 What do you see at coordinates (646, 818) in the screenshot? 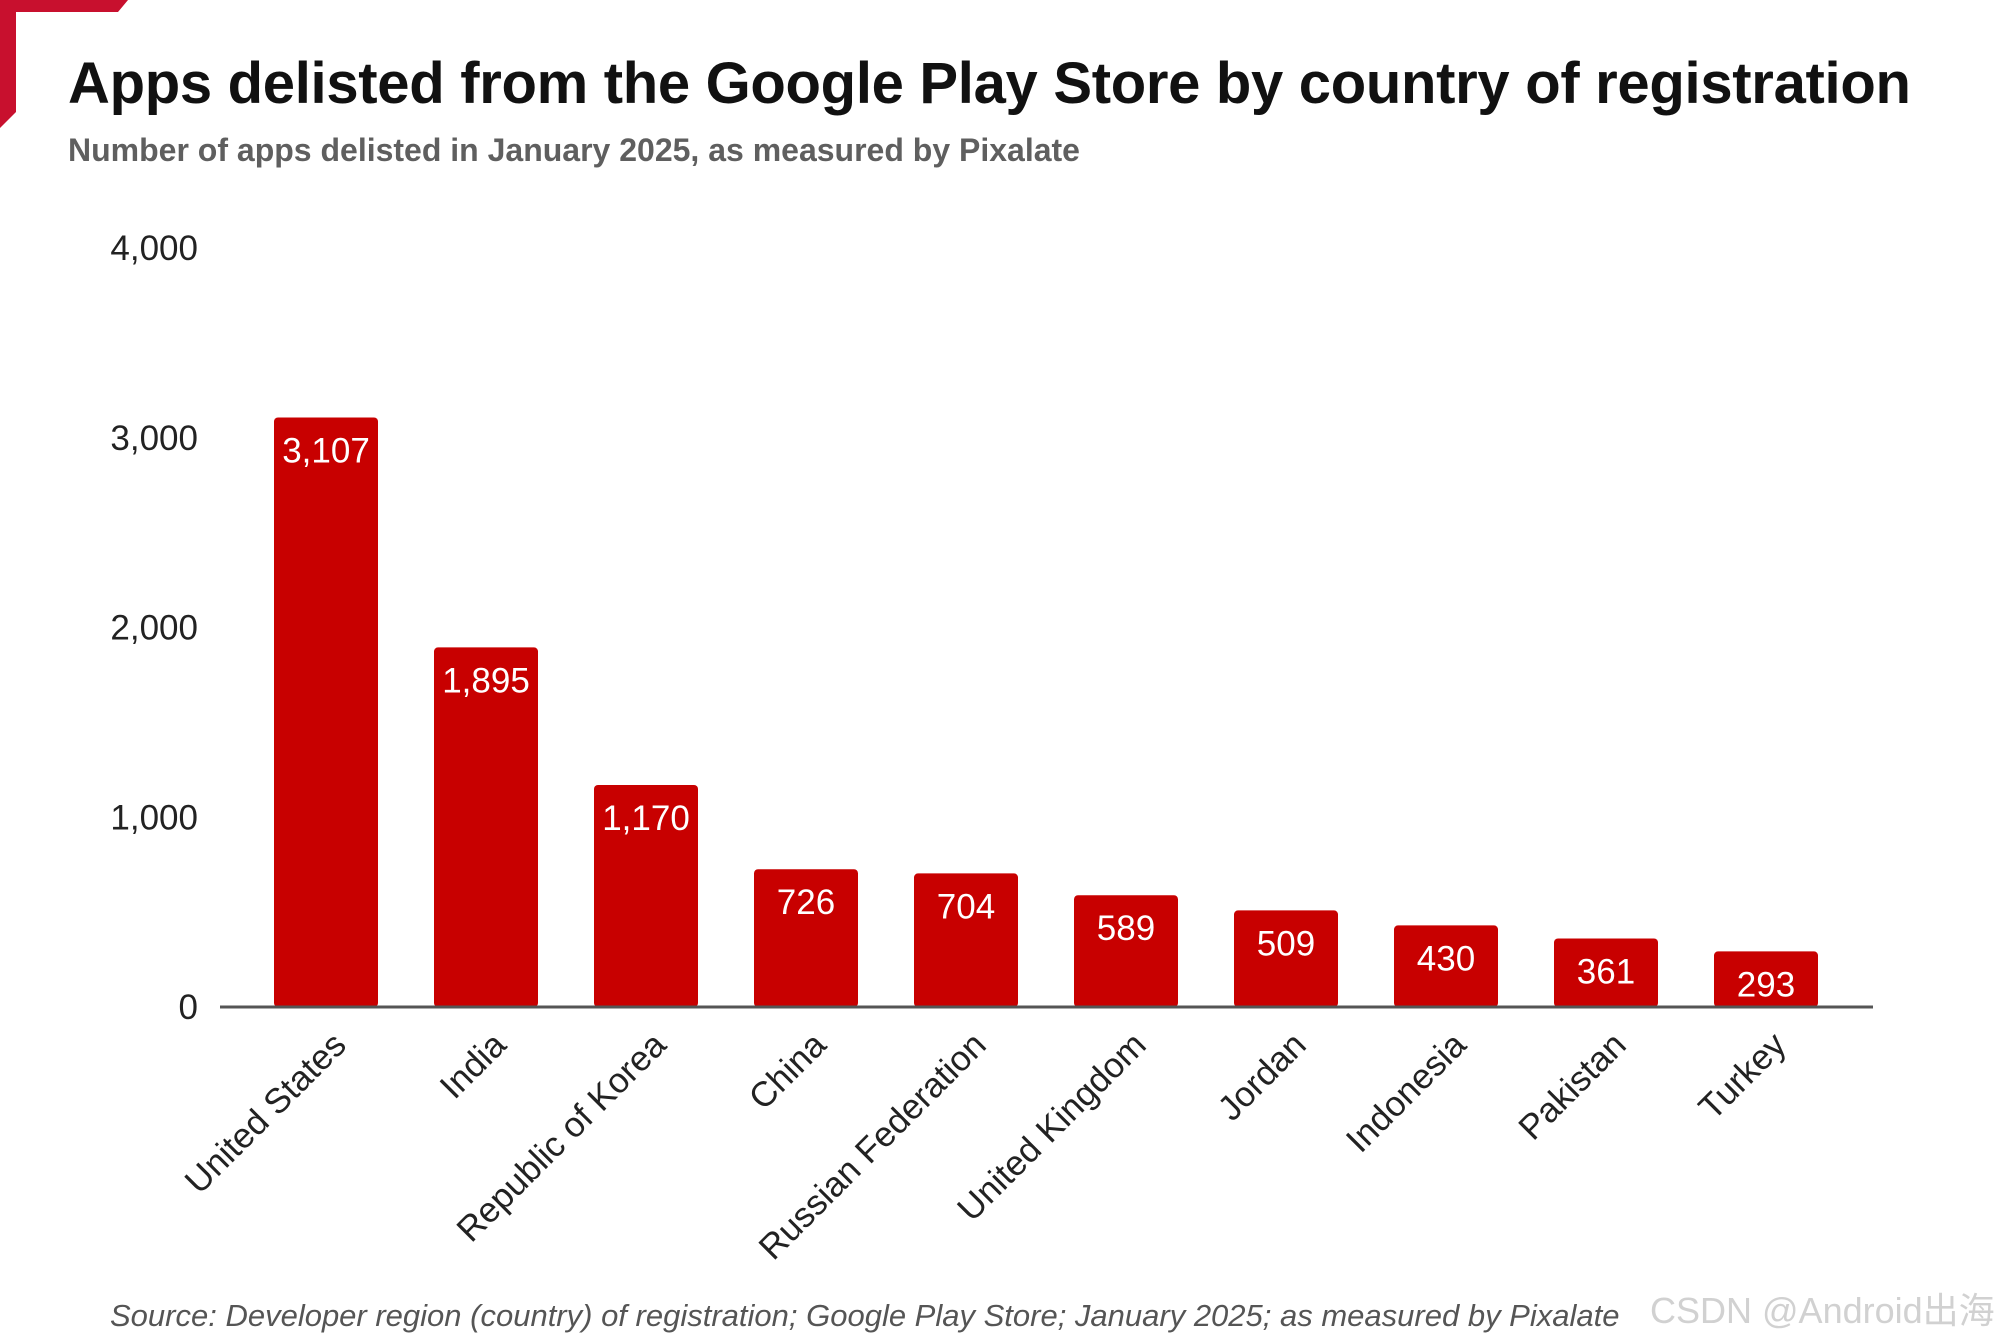
I see `bar-value-label: 1,170` at bounding box center [646, 818].